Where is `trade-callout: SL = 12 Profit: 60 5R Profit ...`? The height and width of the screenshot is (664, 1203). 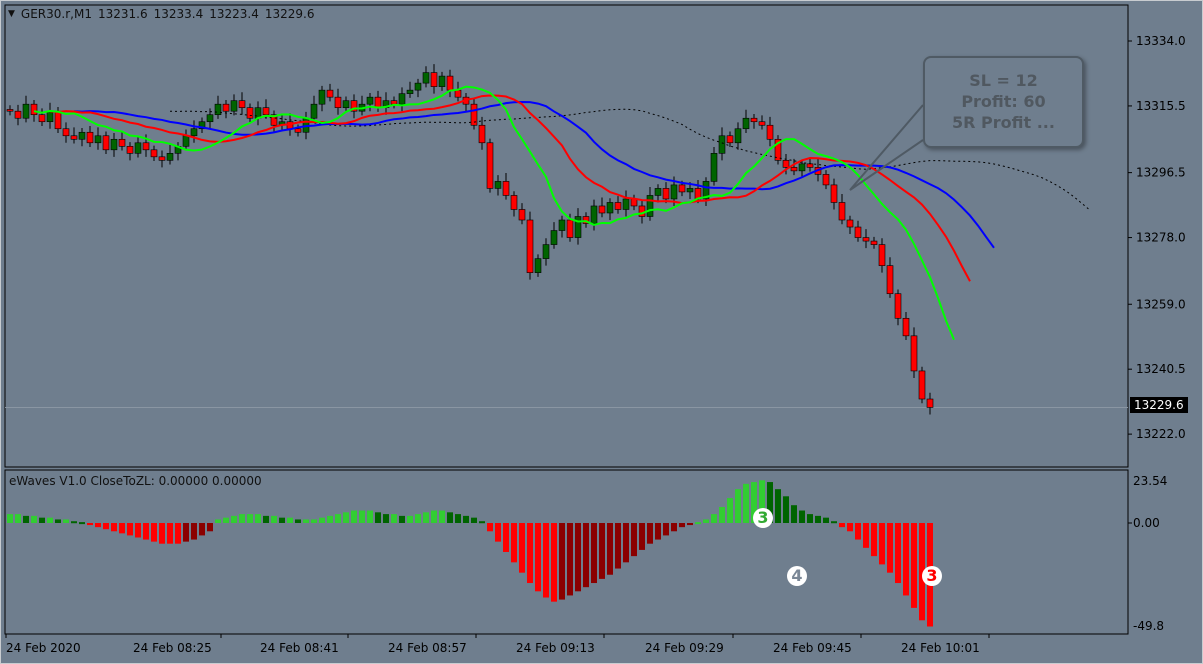 trade-callout: SL = 12 Profit: 60 5R Profit ... is located at coordinates (1003, 102).